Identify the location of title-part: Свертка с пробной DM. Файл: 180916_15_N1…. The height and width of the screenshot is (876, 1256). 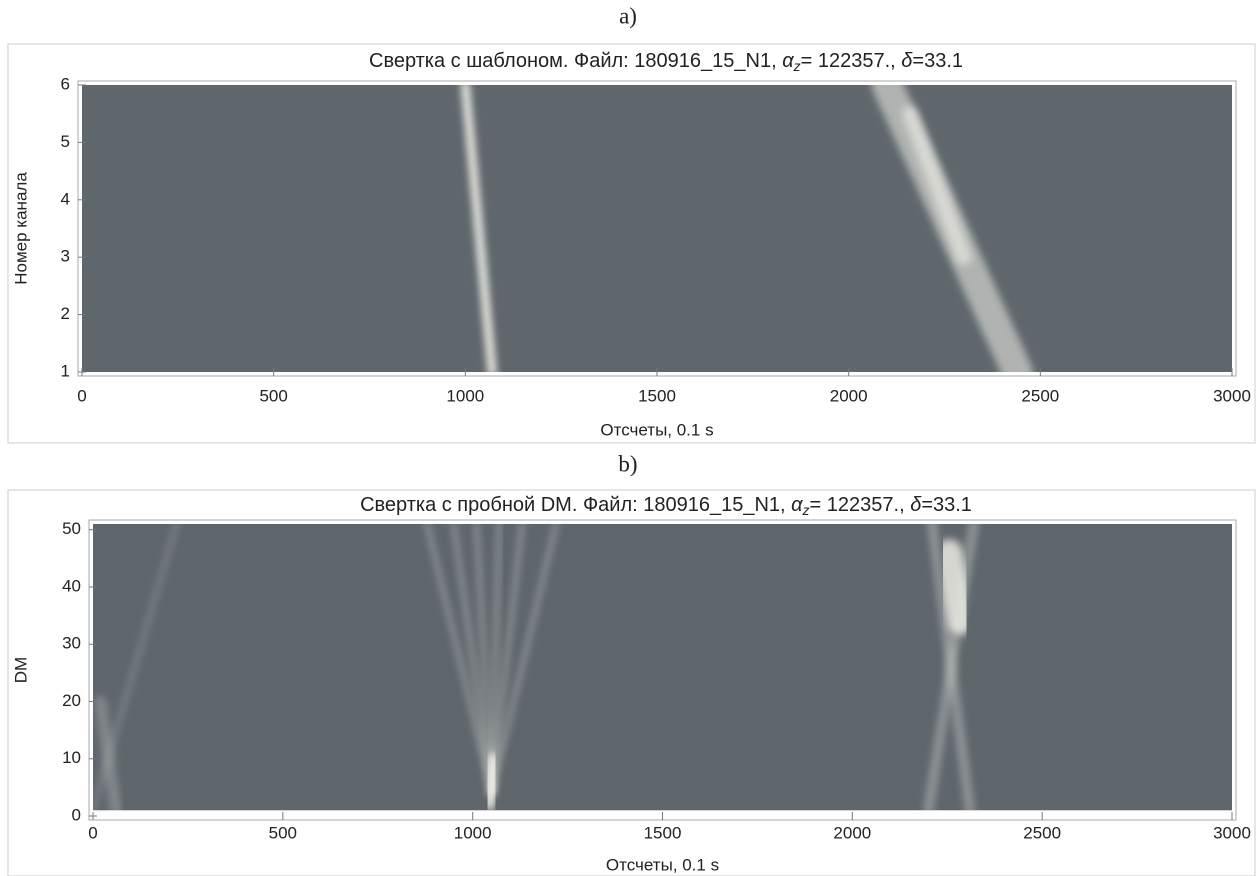
(575, 505).